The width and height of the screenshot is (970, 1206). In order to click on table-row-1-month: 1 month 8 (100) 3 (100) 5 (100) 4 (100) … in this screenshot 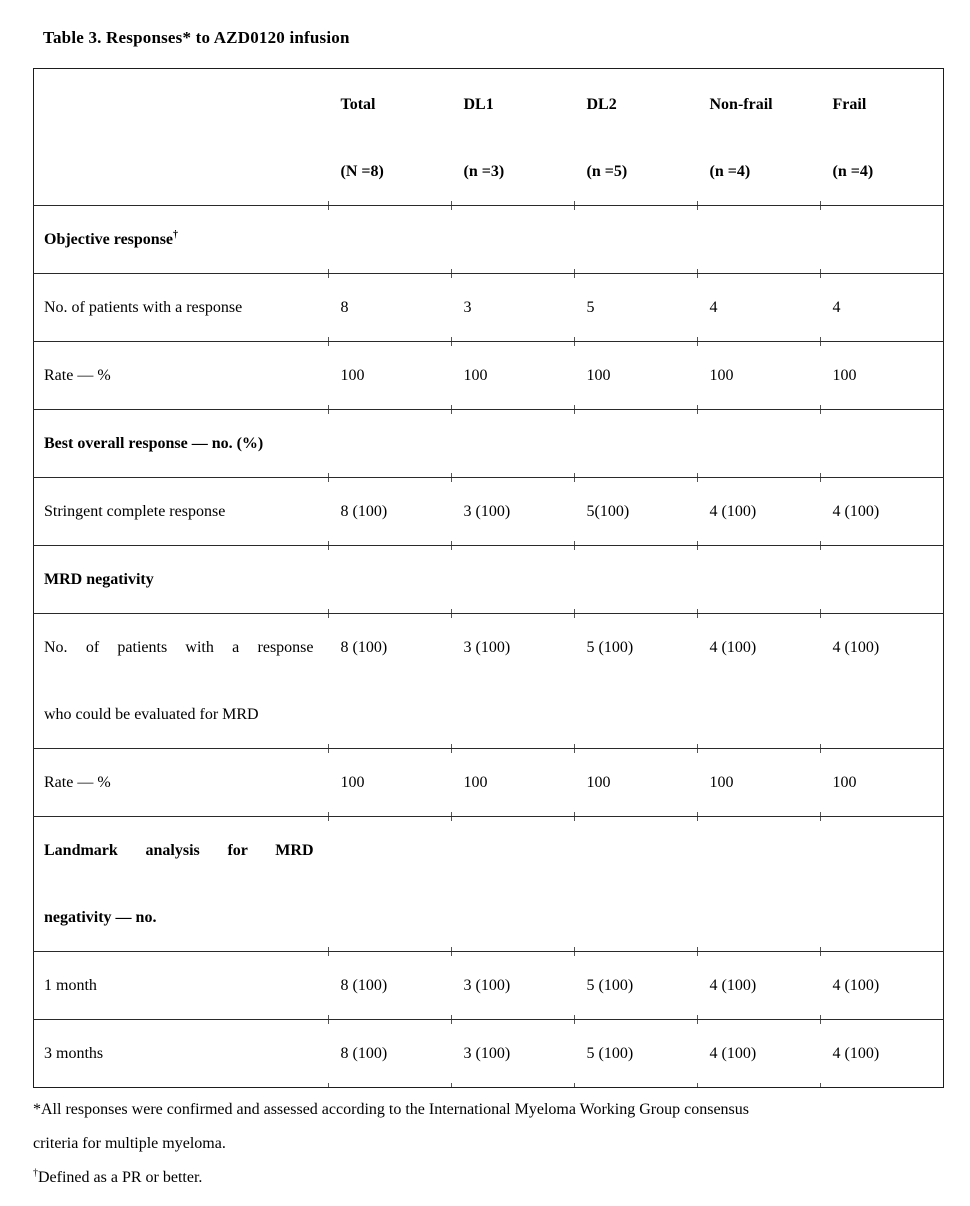, I will do `click(488, 985)`.